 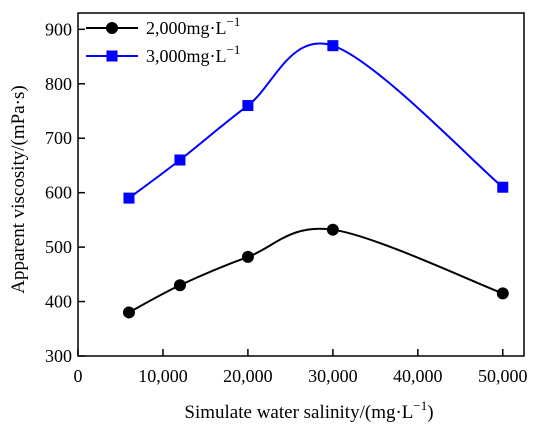 I want to click on legend-entry-series-2: 3,000mg·L−1, so click(x=163, y=54).